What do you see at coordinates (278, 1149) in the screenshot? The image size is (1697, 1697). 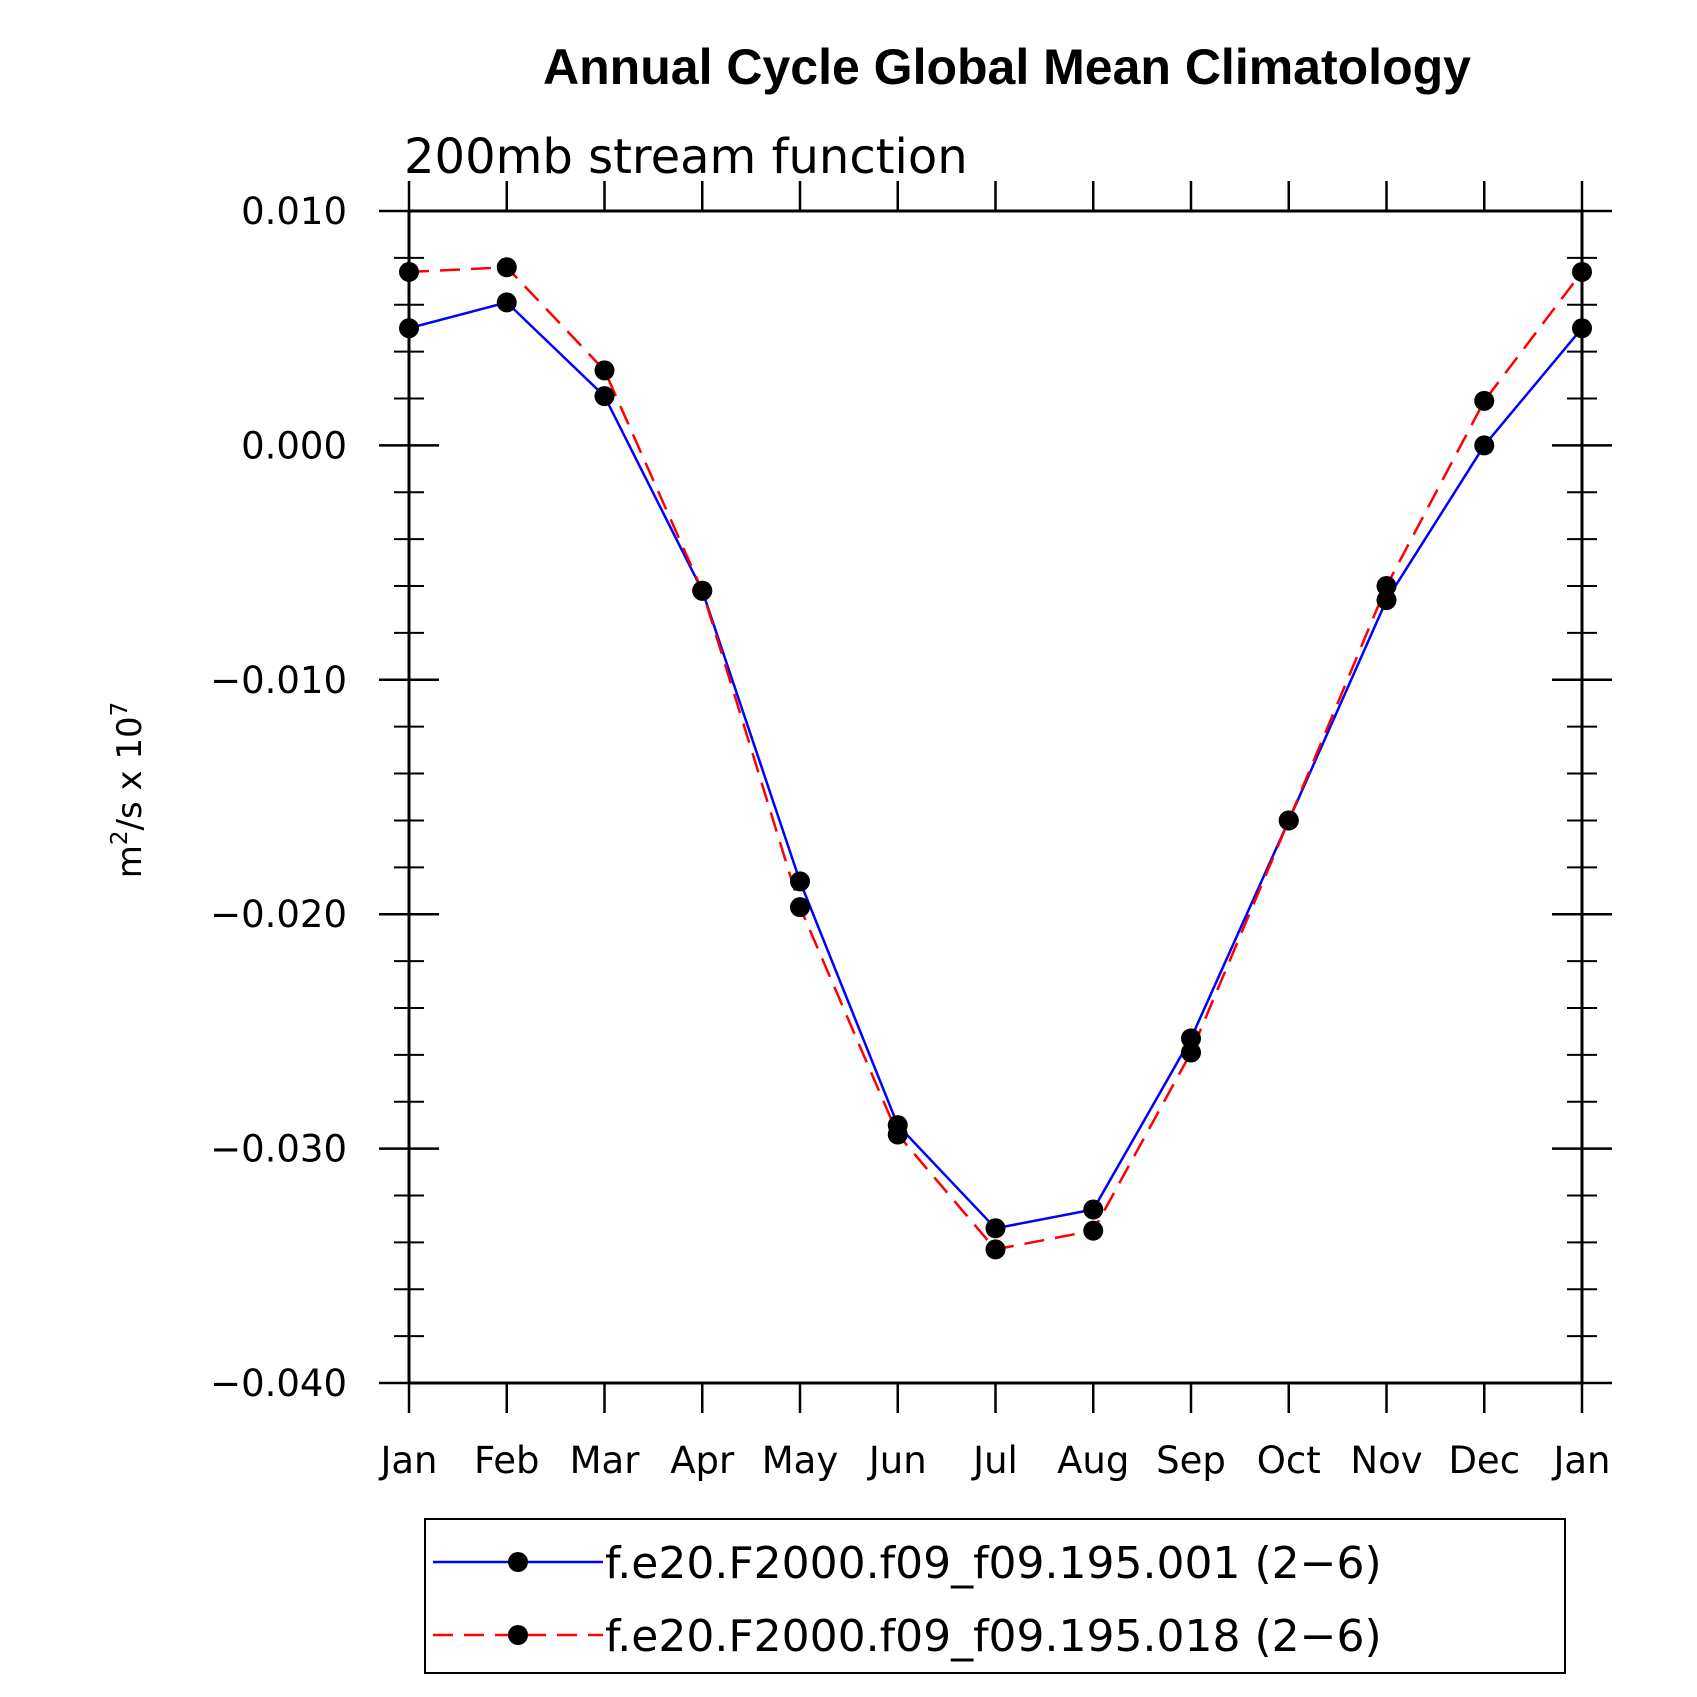 I see `y-tick-label: −0.030` at bounding box center [278, 1149].